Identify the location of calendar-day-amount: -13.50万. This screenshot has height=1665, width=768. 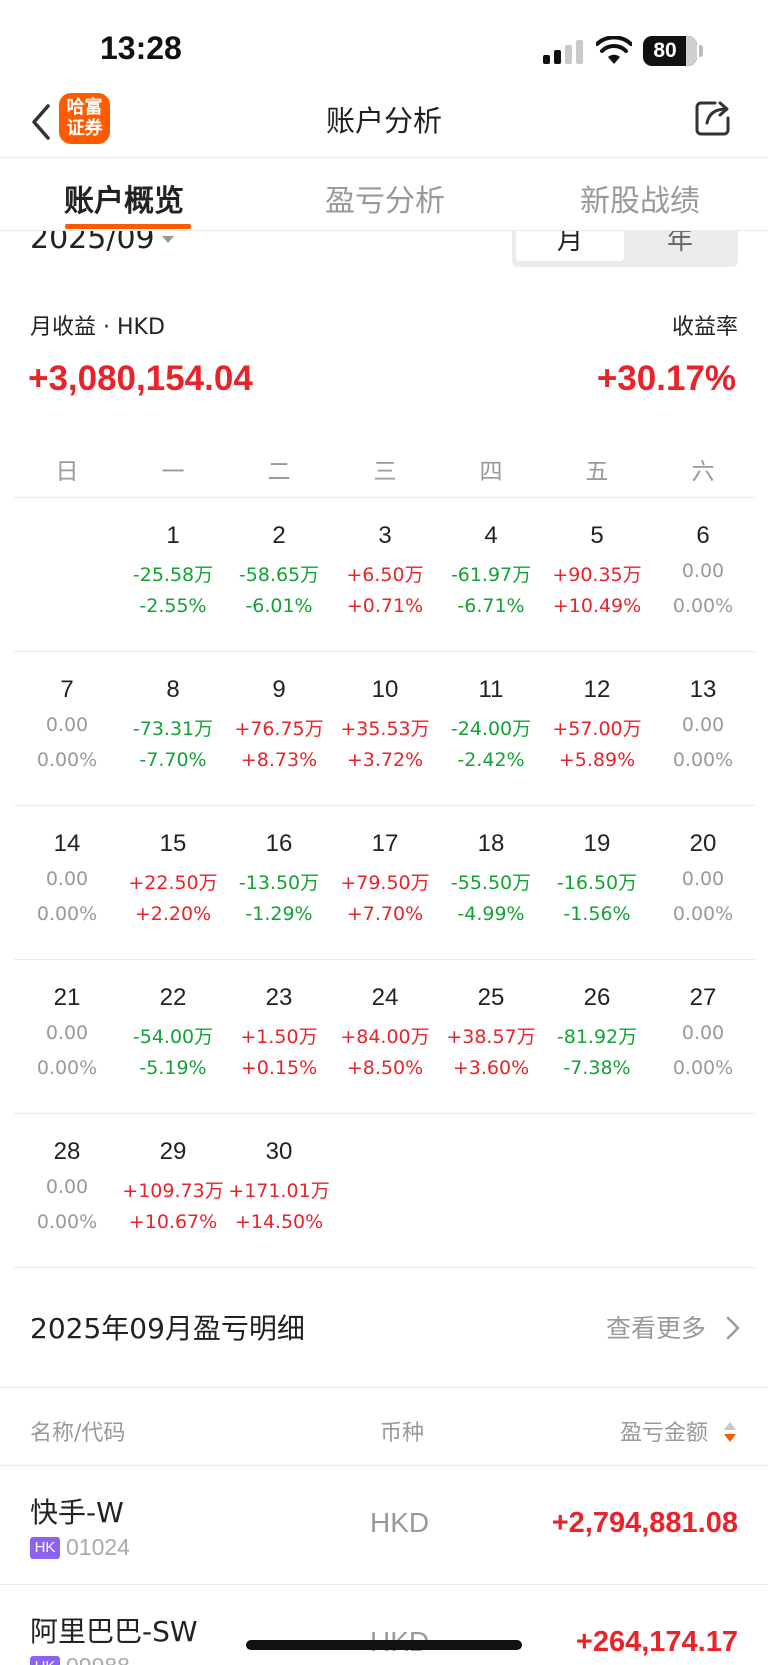
(279, 883).